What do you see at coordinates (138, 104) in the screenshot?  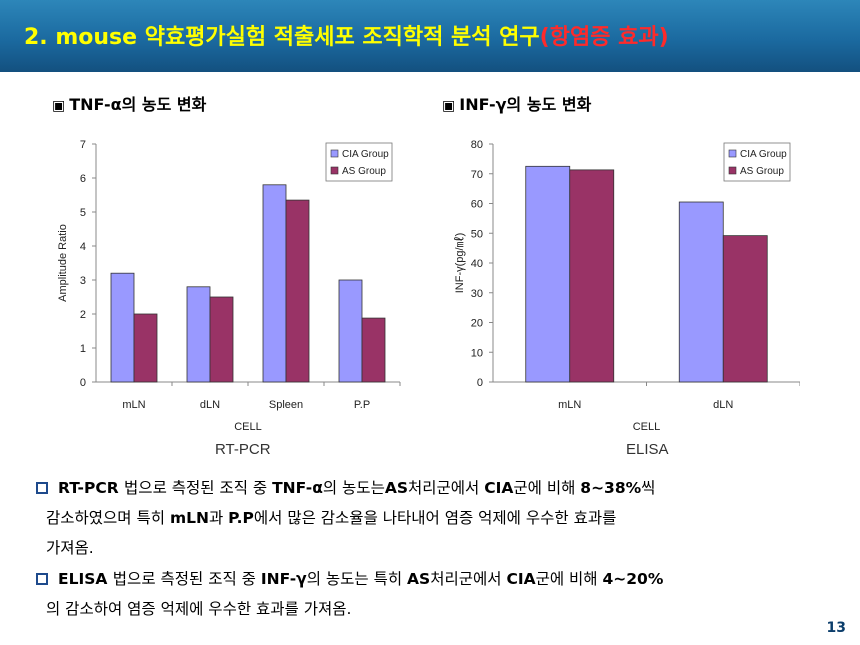 I see `section-title-text: TNF-α의 농도 변화` at bounding box center [138, 104].